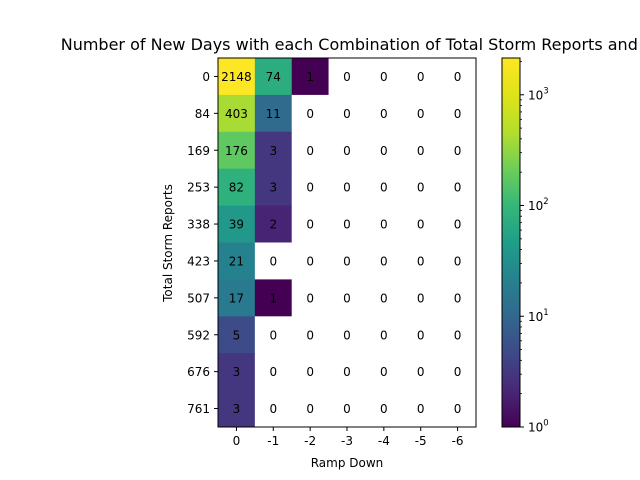 This screenshot has width=640, height=480. Describe the element at coordinates (310, 441) in the screenshot. I see `x-tick-label: -2` at that location.